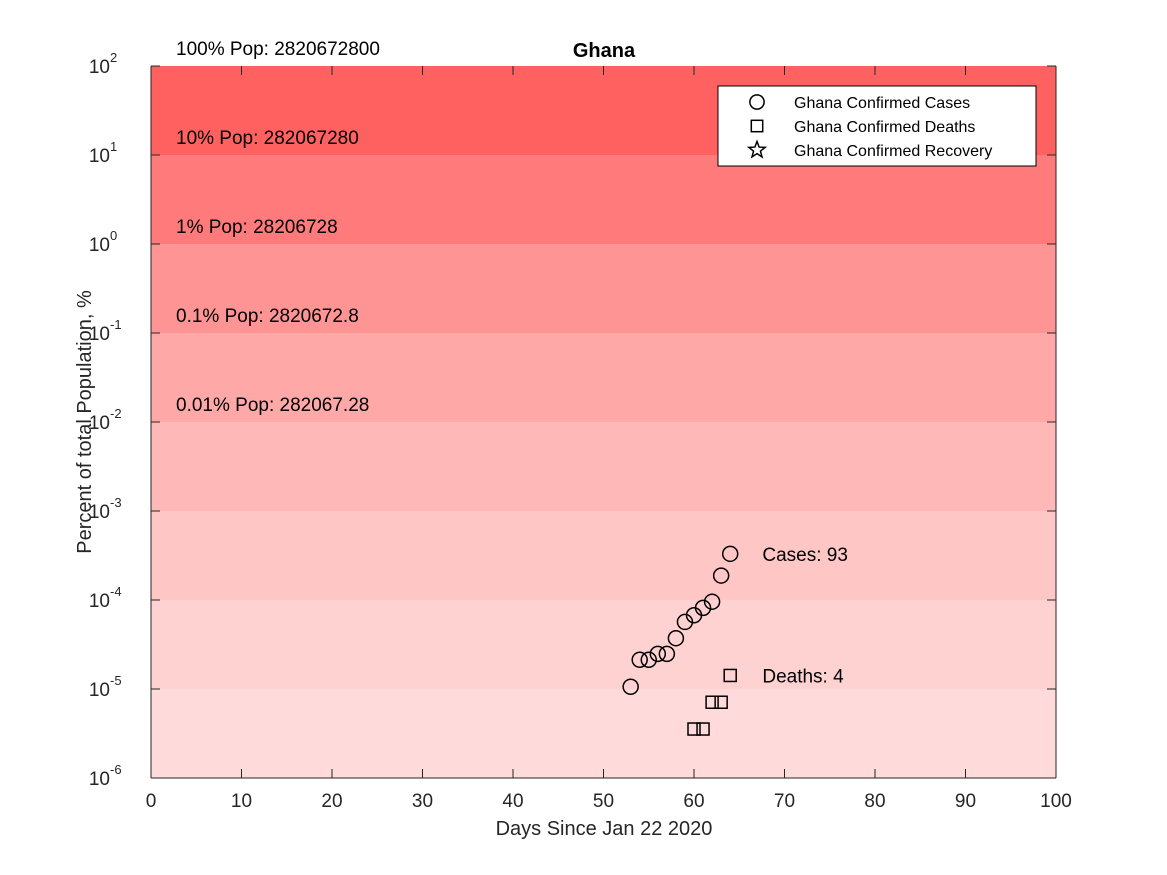 The width and height of the screenshot is (1167, 875). I want to click on band-label: 0.1% Pop: 2820672.8, so click(267, 316).